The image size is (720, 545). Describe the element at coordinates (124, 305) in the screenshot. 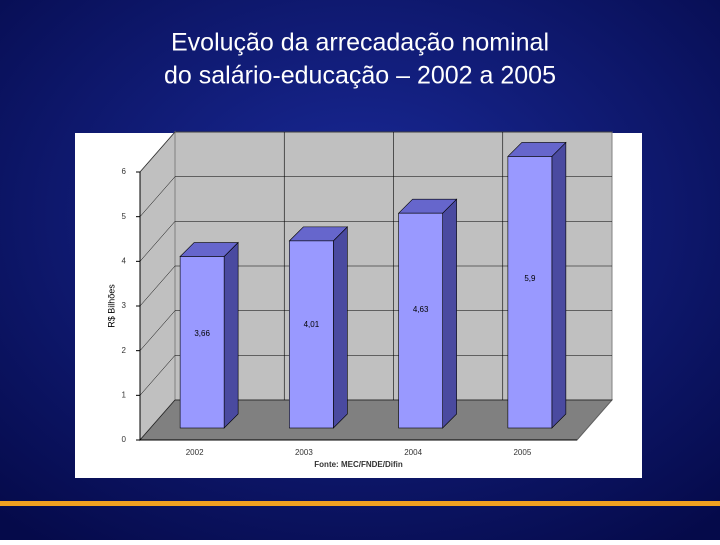

I see `y-tick-label: 3` at that location.